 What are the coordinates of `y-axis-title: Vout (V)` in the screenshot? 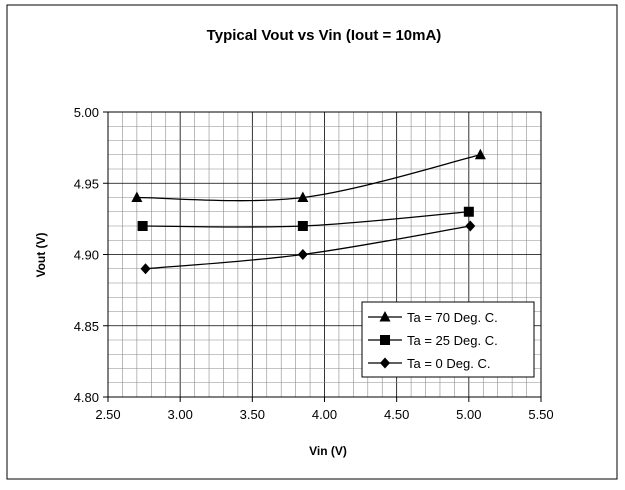 It's located at (41, 254).